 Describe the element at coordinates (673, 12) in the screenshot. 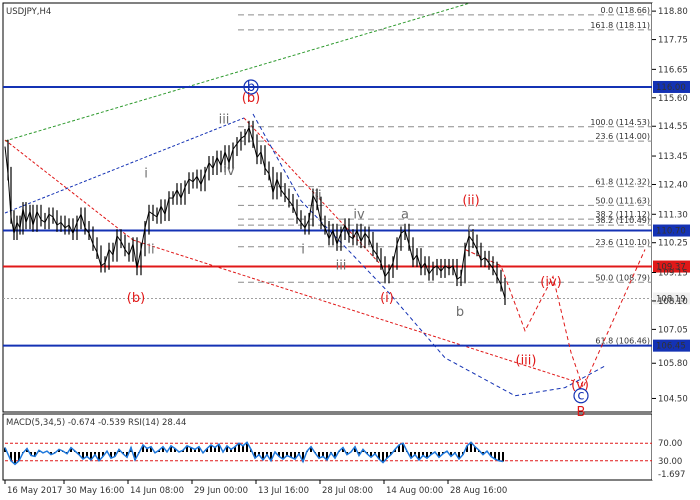

I see `y-tick-label: 118.80` at that location.